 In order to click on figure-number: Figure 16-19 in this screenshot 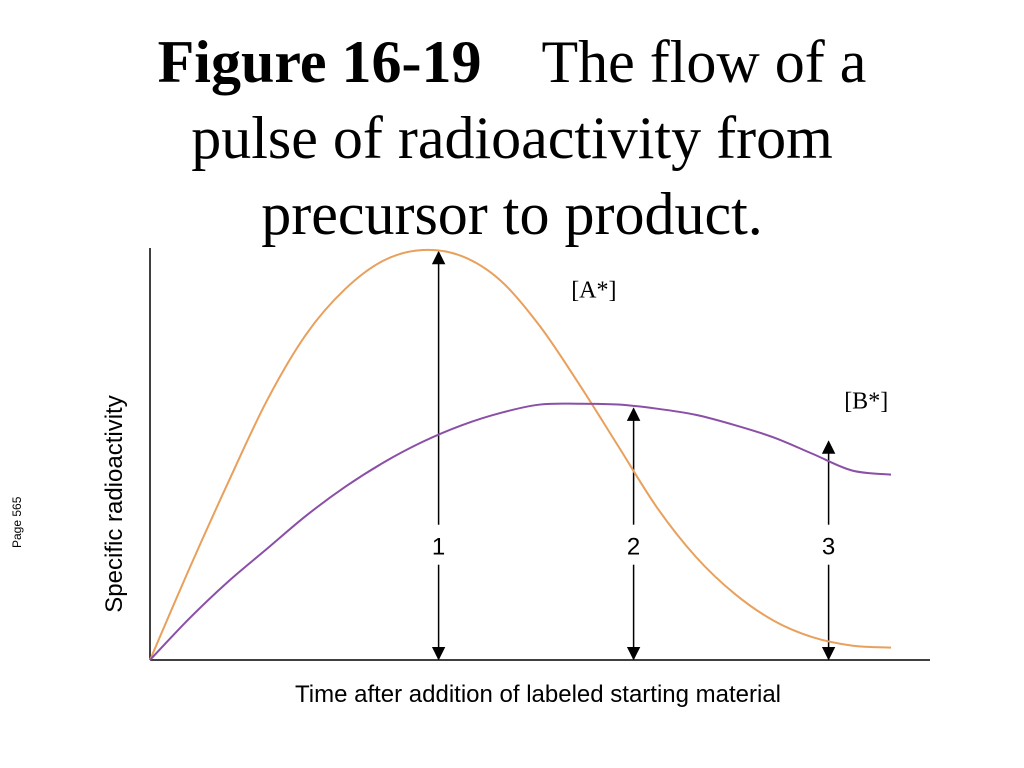, I will do `click(319, 62)`.